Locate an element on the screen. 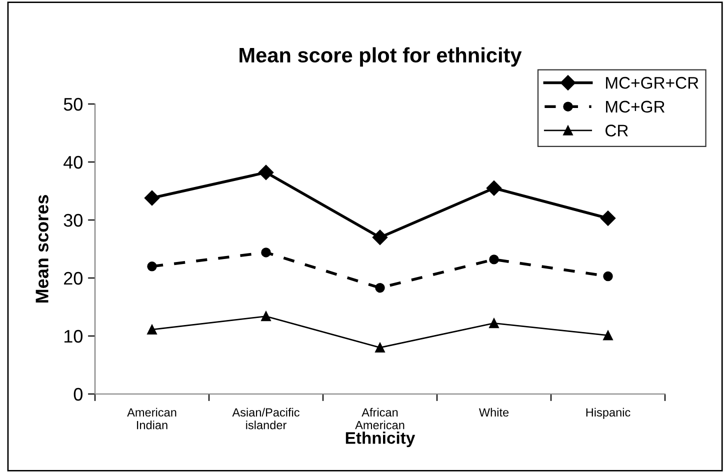 The height and width of the screenshot is (473, 725). legend-label: CR is located at coordinates (617, 130).